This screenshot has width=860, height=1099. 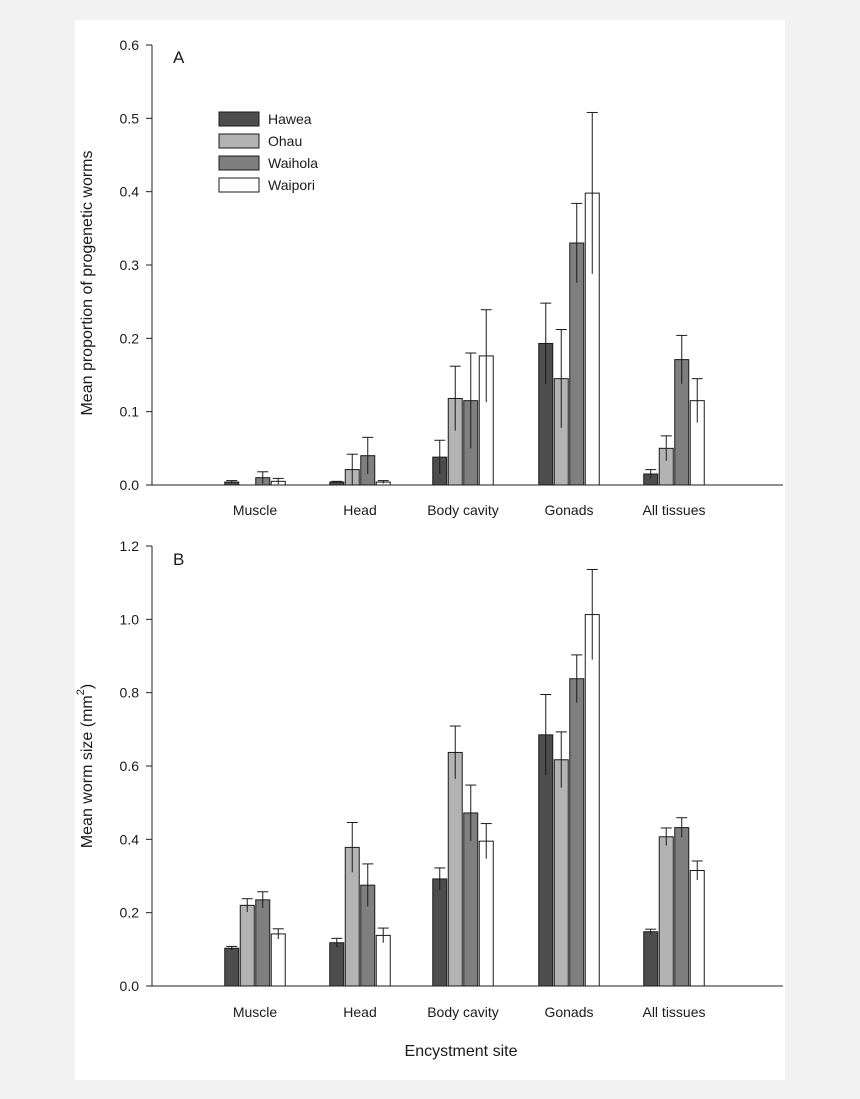 I want to click on panel-b-y-axis-label-superscript: 2, so click(x=81, y=692).